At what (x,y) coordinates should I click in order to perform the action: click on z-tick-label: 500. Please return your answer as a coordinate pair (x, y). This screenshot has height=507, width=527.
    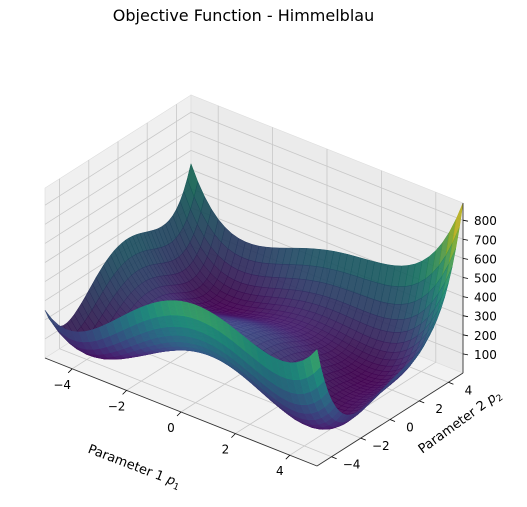
    Looking at the image, I should click on (485, 278).